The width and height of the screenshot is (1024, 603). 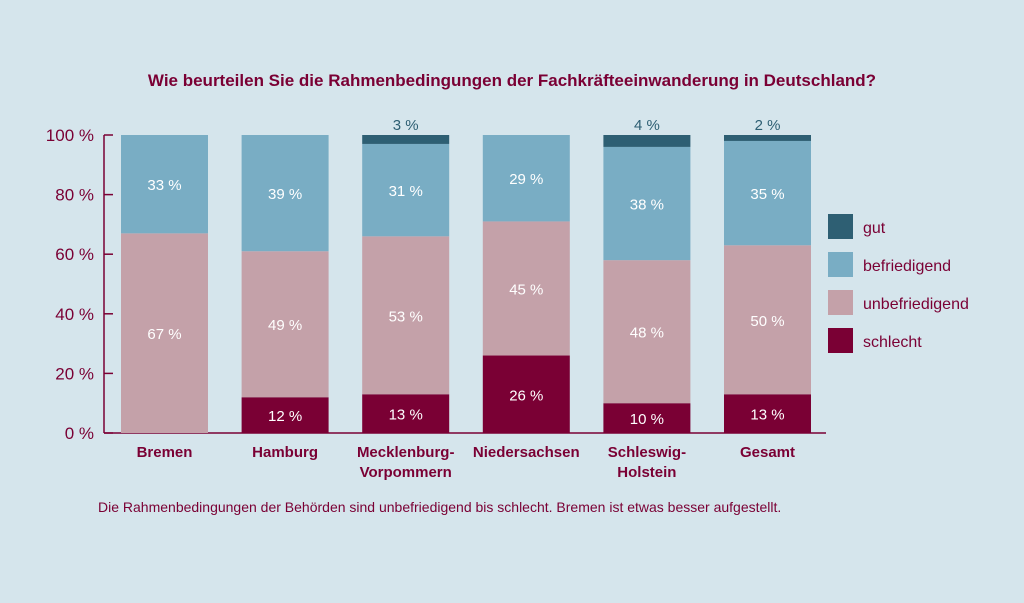 What do you see at coordinates (406, 125) in the screenshot?
I see `data-label: 3 %` at bounding box center [406, 125].